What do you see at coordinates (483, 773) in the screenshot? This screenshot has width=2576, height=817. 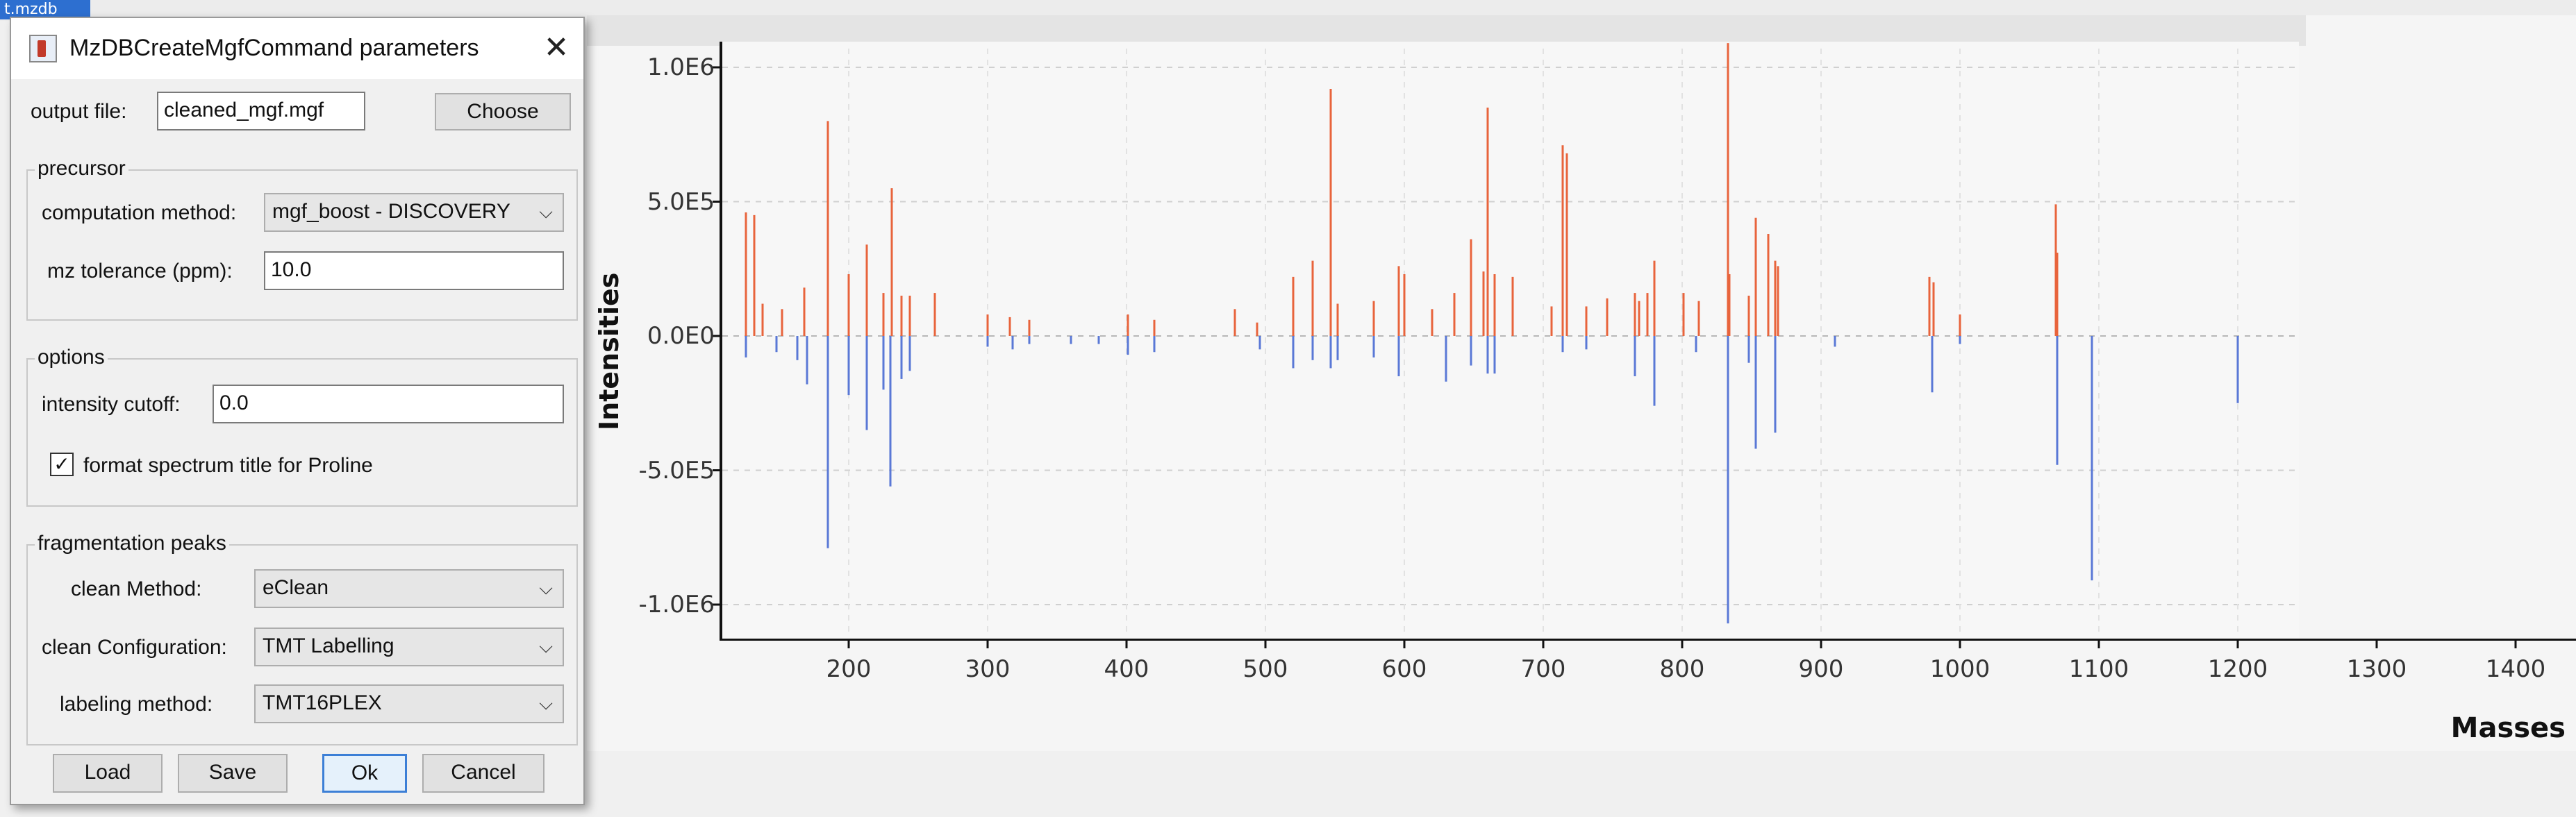 I see `cancel-button: Cancel` at bounding box center [483, 773].